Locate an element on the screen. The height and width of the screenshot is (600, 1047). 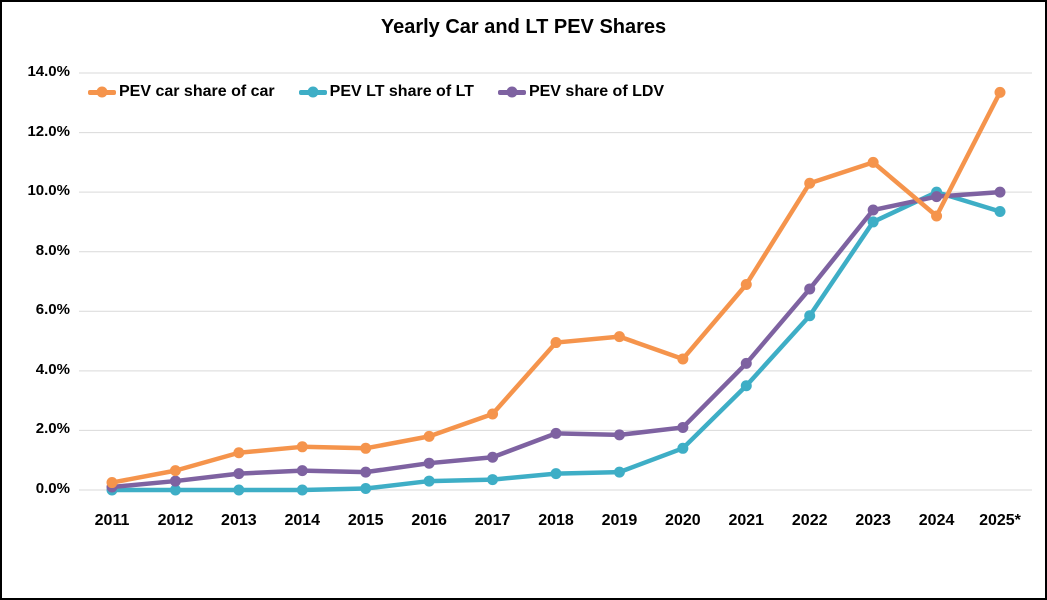
y-axis-tick-label: 0.0% is located at coordinates (52, 488).